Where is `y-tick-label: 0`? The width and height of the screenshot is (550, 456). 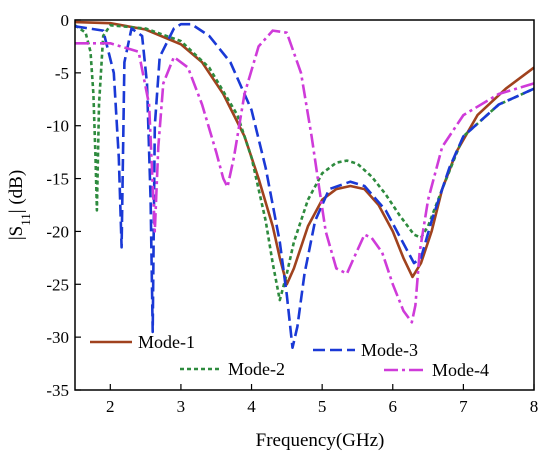 y-tick-label: 0 is located at coordinates (65, 20).